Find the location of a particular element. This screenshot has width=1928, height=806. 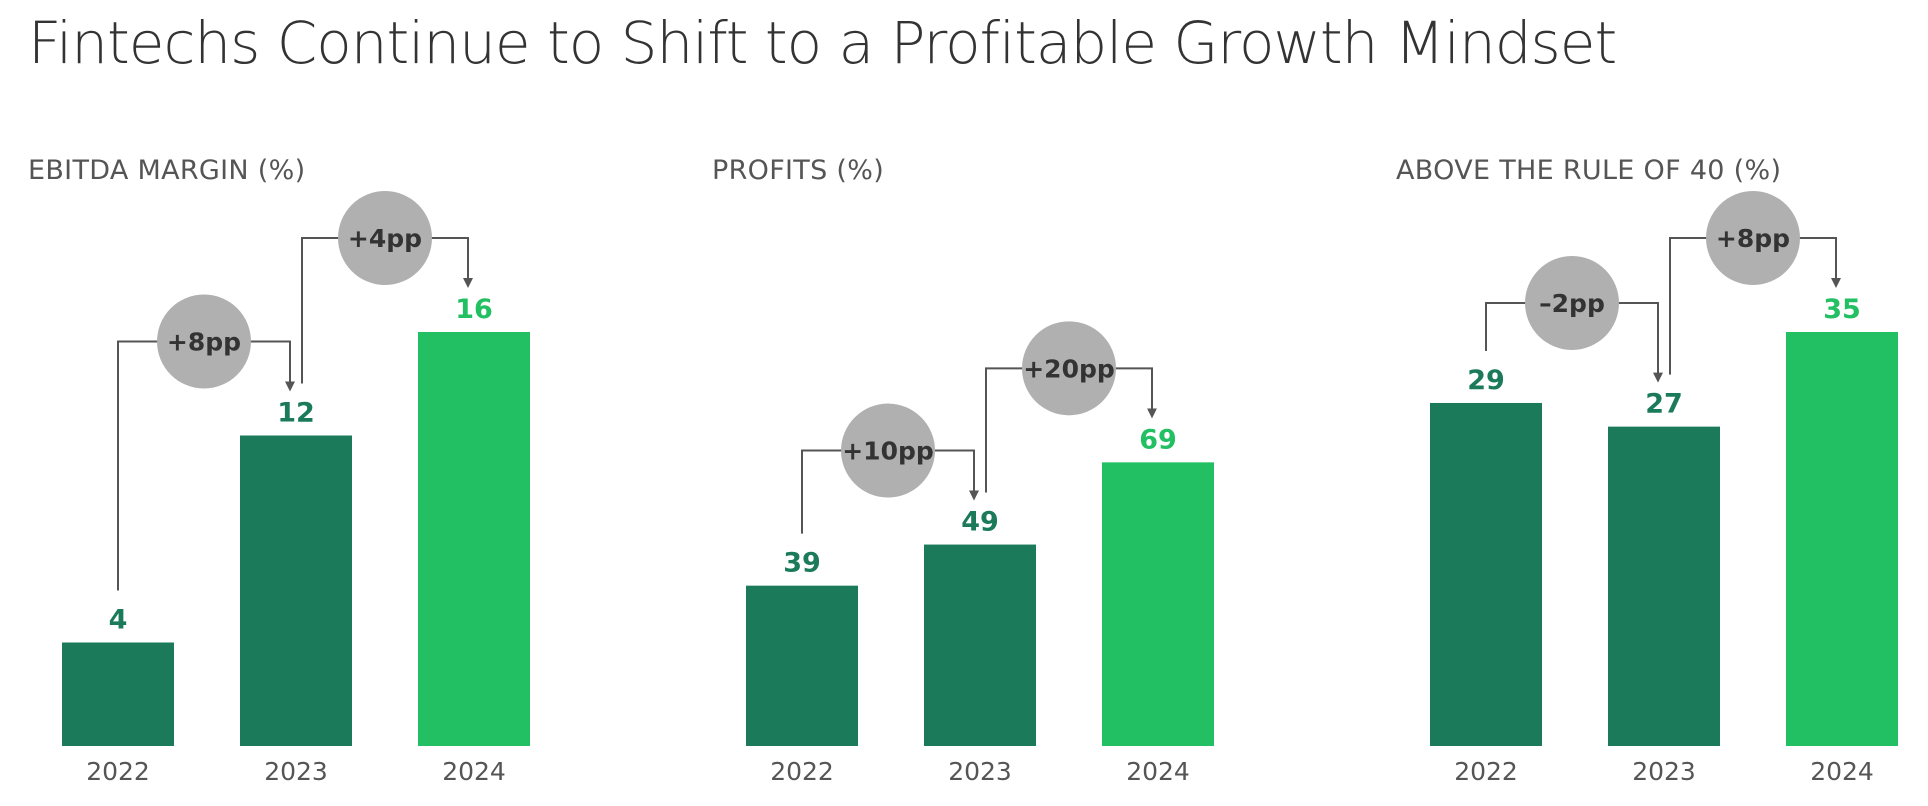

value-label-2023: 12 is located at coordinates (296, 413).